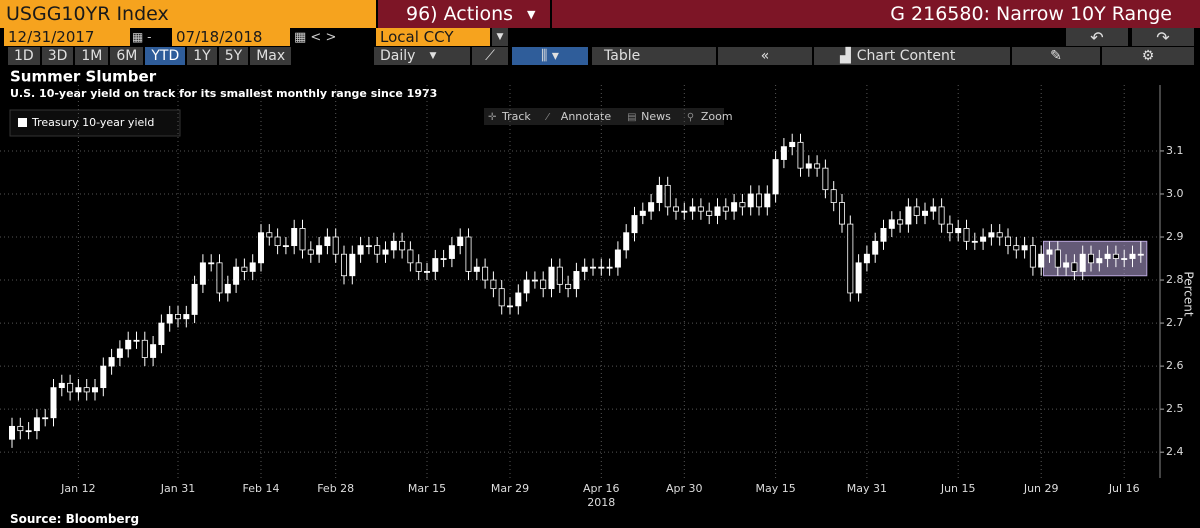 This screenshot has height=528, width=1200. What do you see at coordinates (586, 116) in the screenshot?
I see `chart-tool: Annotate` at bounding box center [586, 116].